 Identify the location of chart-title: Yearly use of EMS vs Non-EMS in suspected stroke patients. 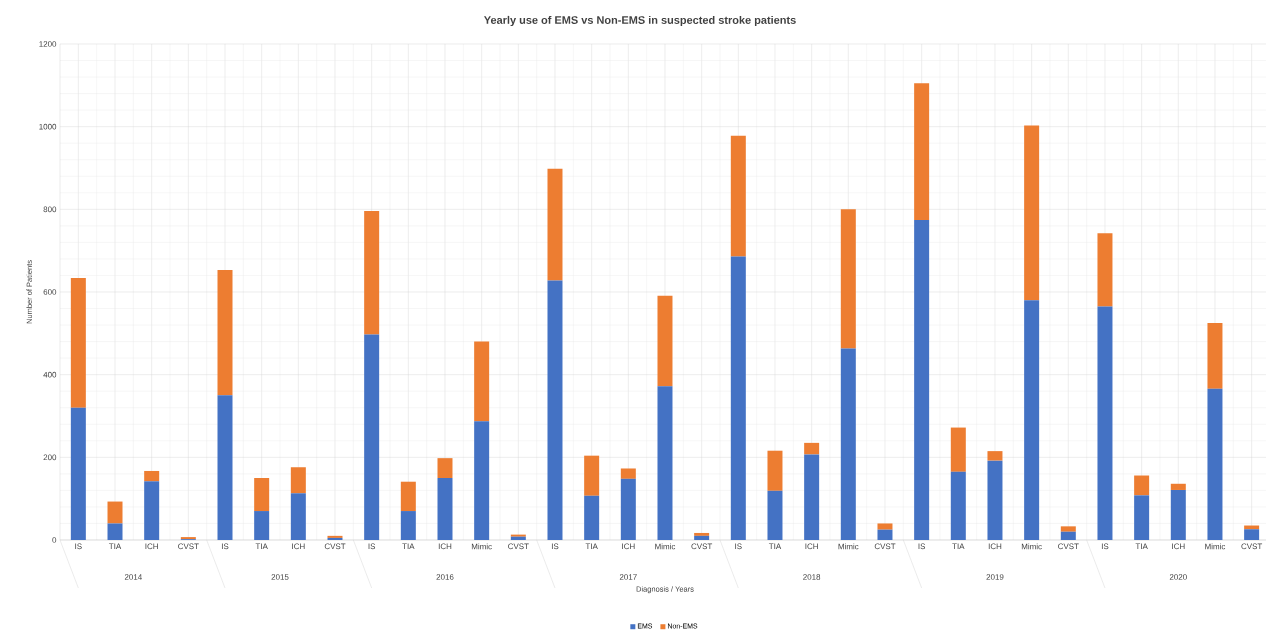
(639, 21).